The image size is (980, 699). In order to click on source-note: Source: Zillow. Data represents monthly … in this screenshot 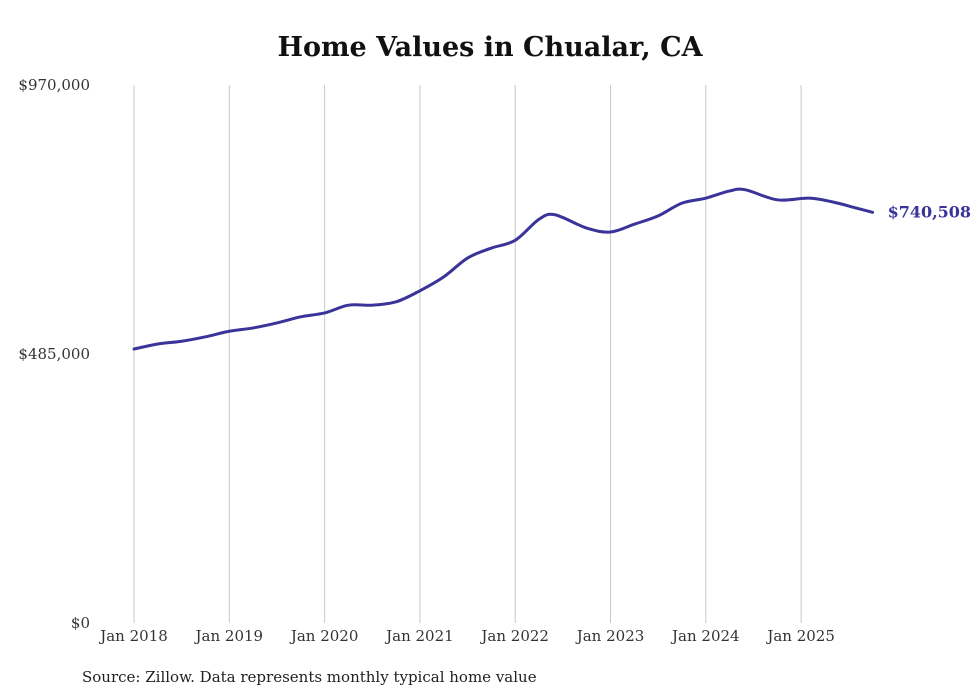, I will do `click(309, 677)`.